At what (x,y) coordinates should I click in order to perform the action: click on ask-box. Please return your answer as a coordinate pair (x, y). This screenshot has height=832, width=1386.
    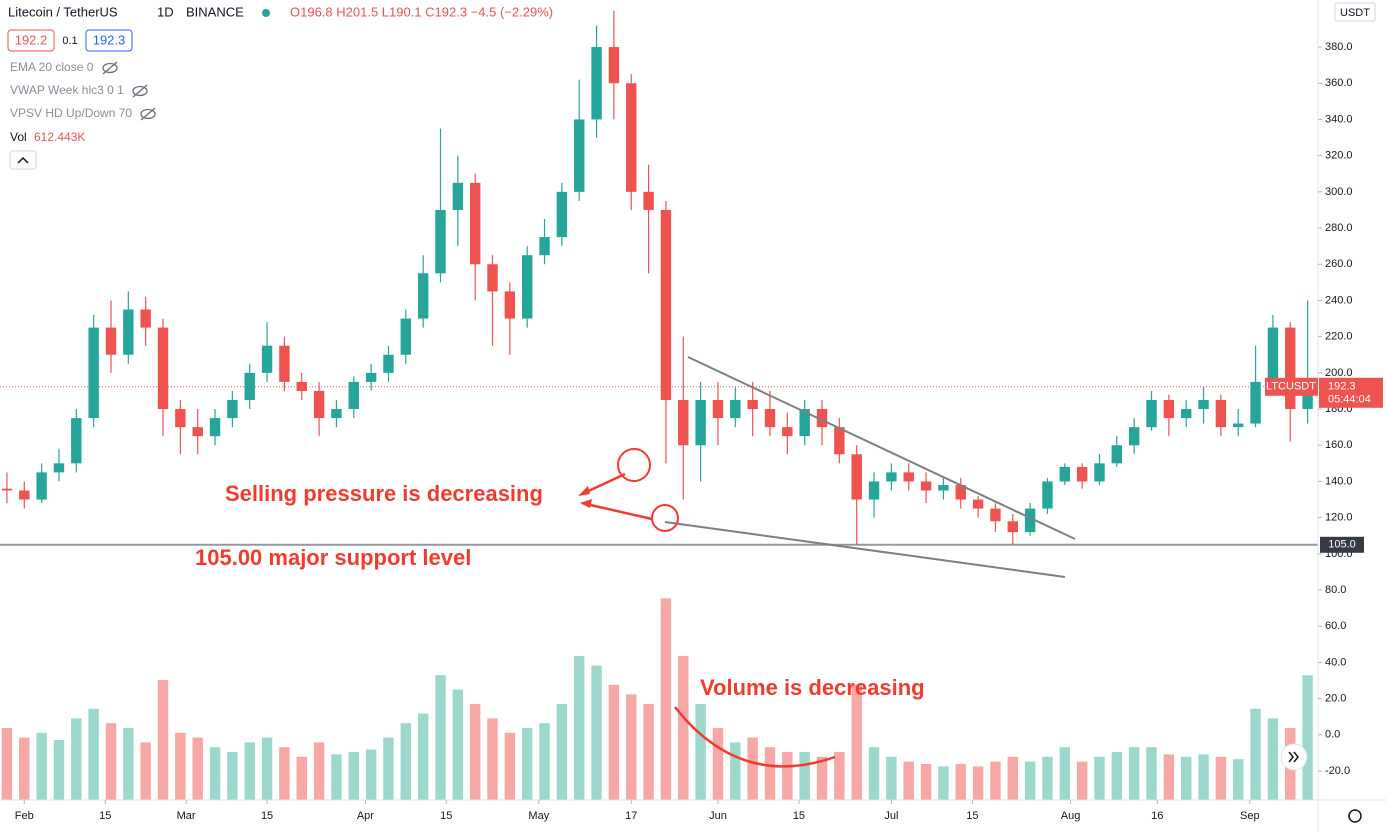
    Looking at the image, I should click on (109, 40).